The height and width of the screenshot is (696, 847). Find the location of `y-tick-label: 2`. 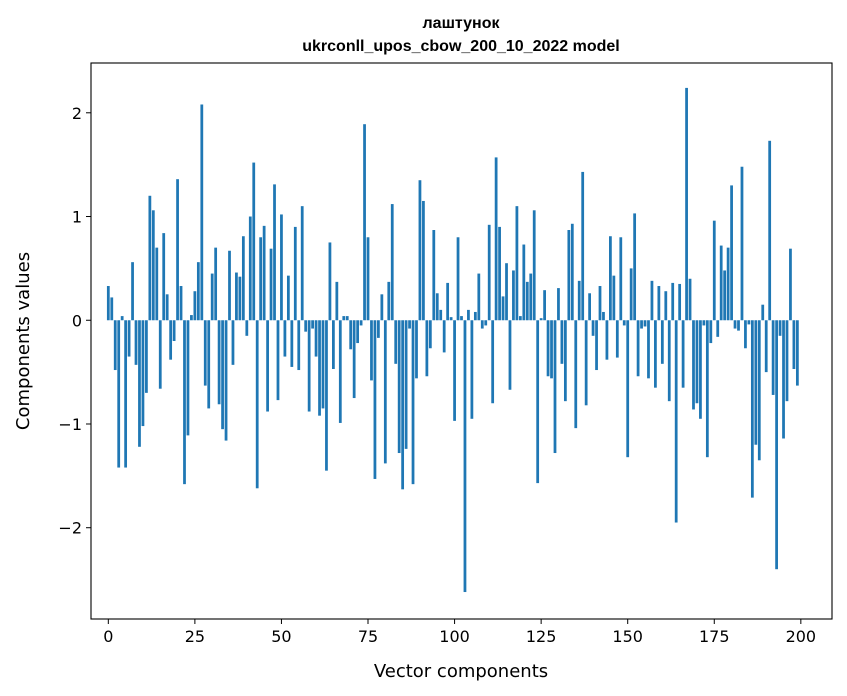

y-tick-label: 2 is located at coordinates (77, 113).